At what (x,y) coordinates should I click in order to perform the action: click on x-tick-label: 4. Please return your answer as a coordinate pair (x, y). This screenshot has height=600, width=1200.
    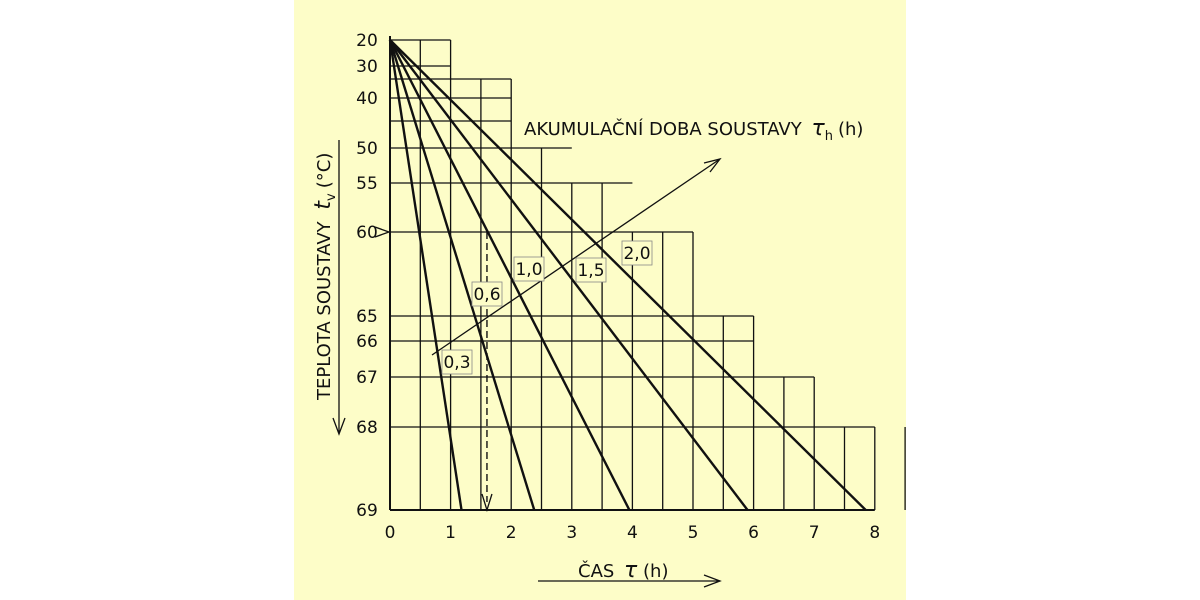
    Looking at the image, I should click on (632, 533).